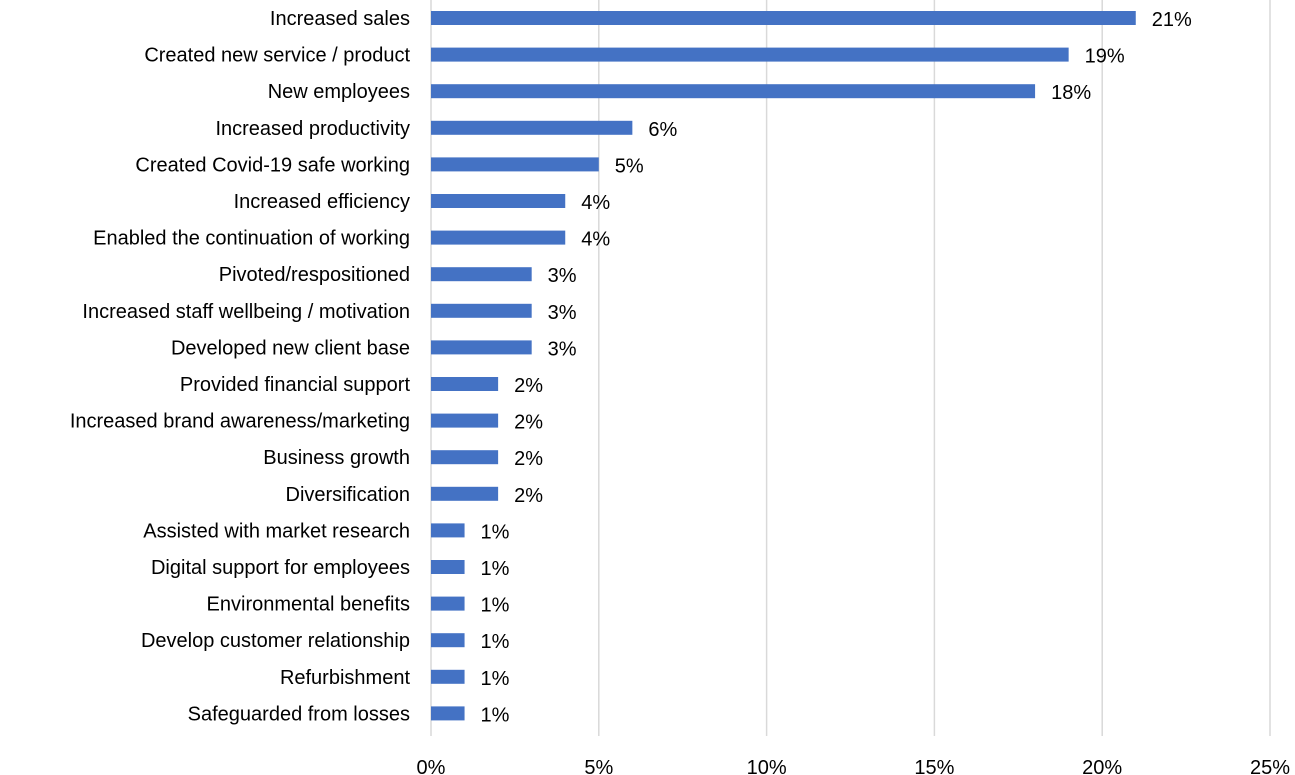  What do you see at coordinates (1172, 20) in the screenshot?
I see `data-label: 21%` at bounding box center [1172, 20].